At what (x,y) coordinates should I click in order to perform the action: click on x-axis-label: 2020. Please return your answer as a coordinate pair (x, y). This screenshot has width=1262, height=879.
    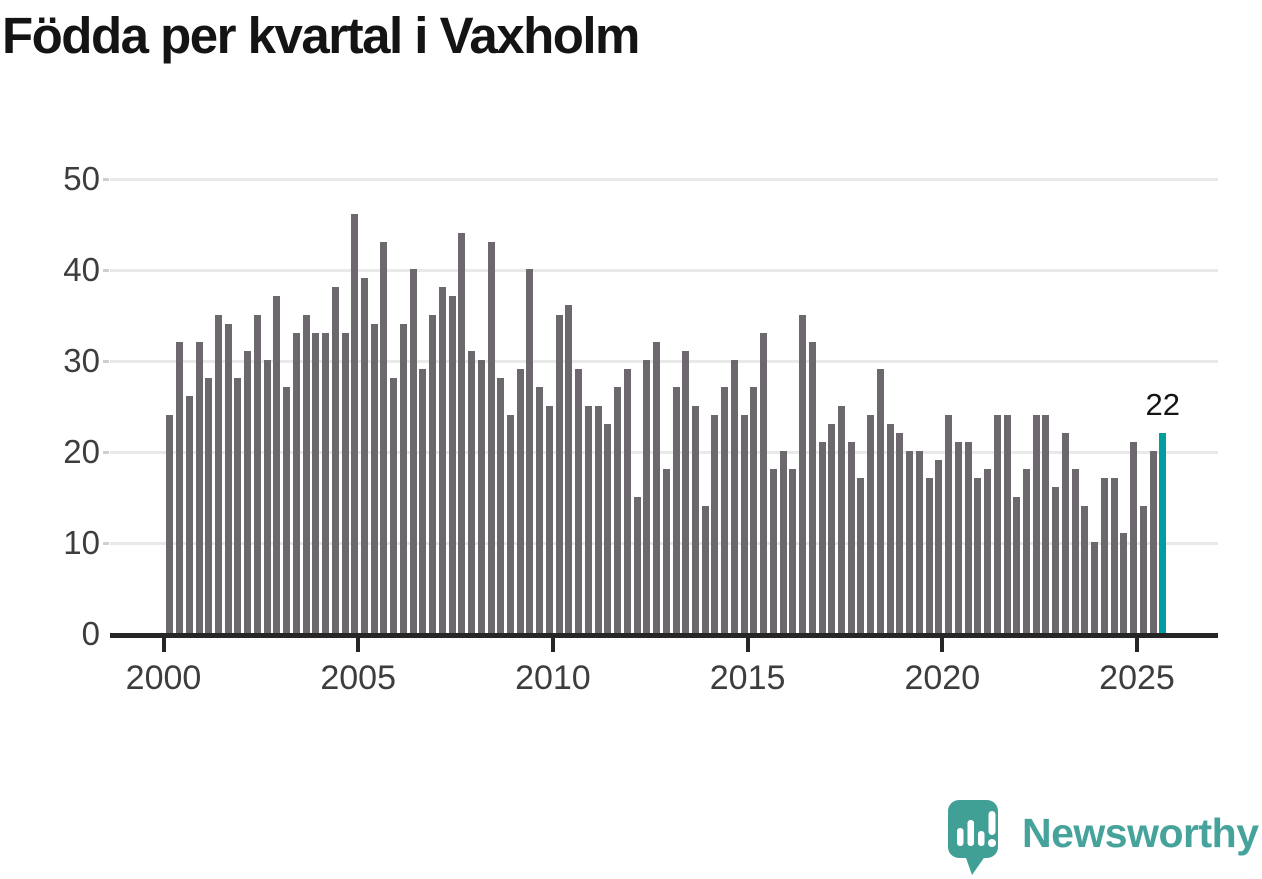
    Looking at the image, I should click on (942, 678).